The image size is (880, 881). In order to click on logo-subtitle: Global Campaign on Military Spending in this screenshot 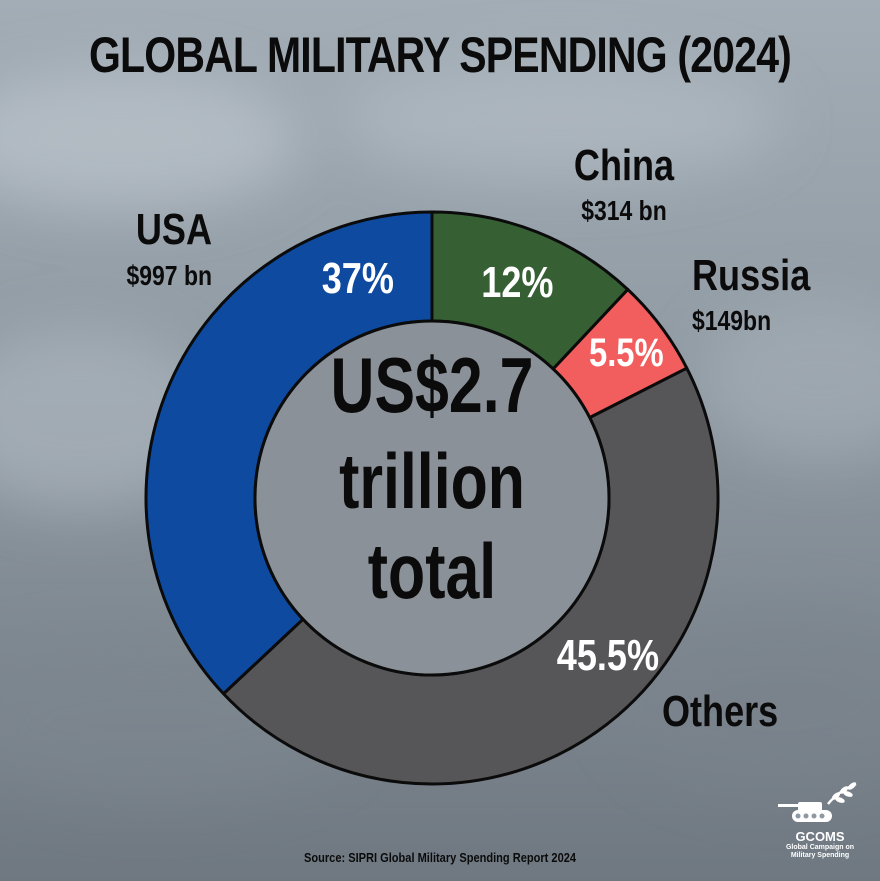, I will do `click(820, 852)`.